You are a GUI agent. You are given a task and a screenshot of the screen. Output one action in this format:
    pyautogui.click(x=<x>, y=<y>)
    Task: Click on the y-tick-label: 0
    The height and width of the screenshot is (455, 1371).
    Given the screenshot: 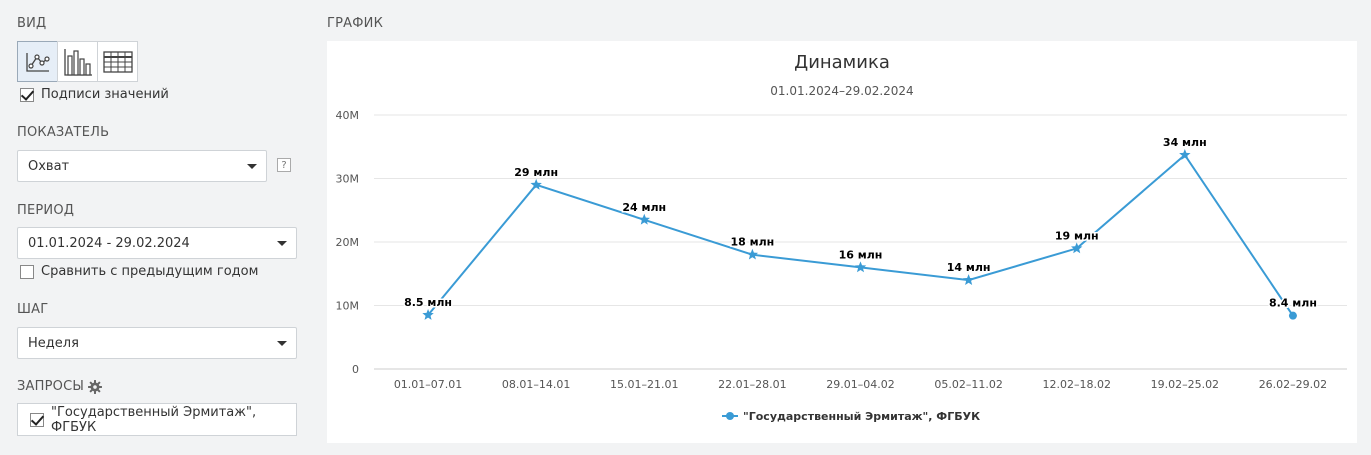 What is the action you would take?
    pyautogui.click(x=355, y=369)
    